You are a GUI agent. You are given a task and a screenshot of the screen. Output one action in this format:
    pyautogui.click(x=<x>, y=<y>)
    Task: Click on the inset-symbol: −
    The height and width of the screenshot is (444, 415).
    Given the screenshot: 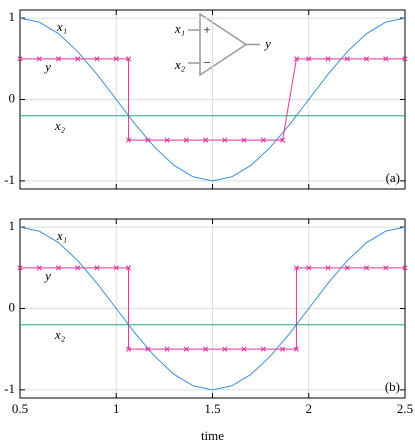 What is the action you would take?
    pyautogui.click(x=206, y=62)
    